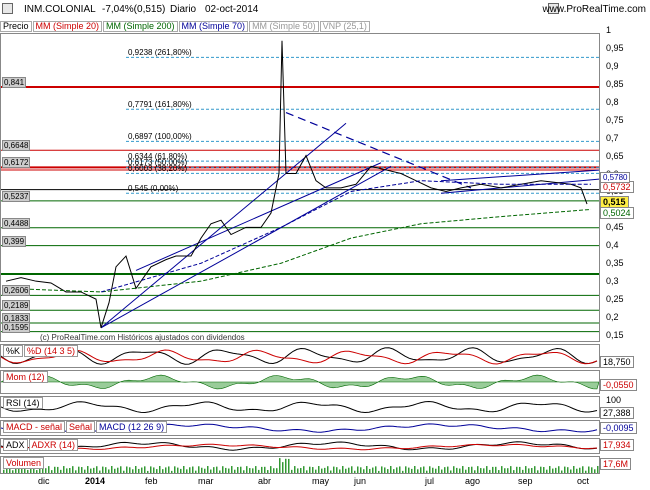 This screenshot has width=650, height=490. Describe the element at coordinates (158, 163) in the screenshot. I see `fib-label: 0,6173 (50,00%)` at that location.